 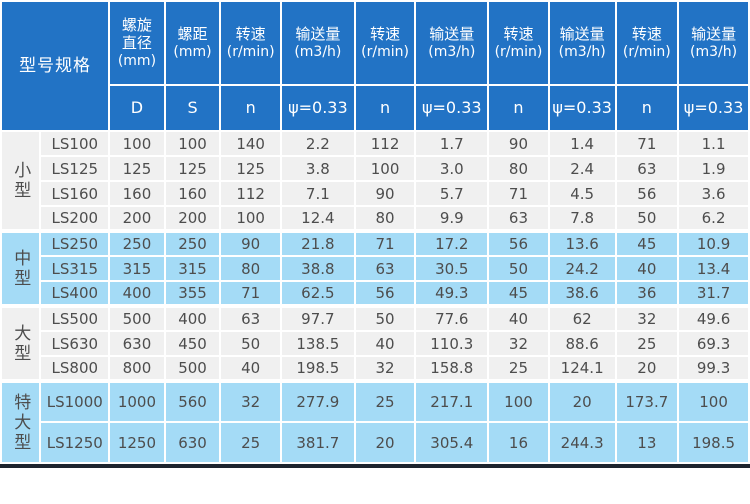 I want to click on value-cell-speed-3: 100, so click(x=518, y=401).